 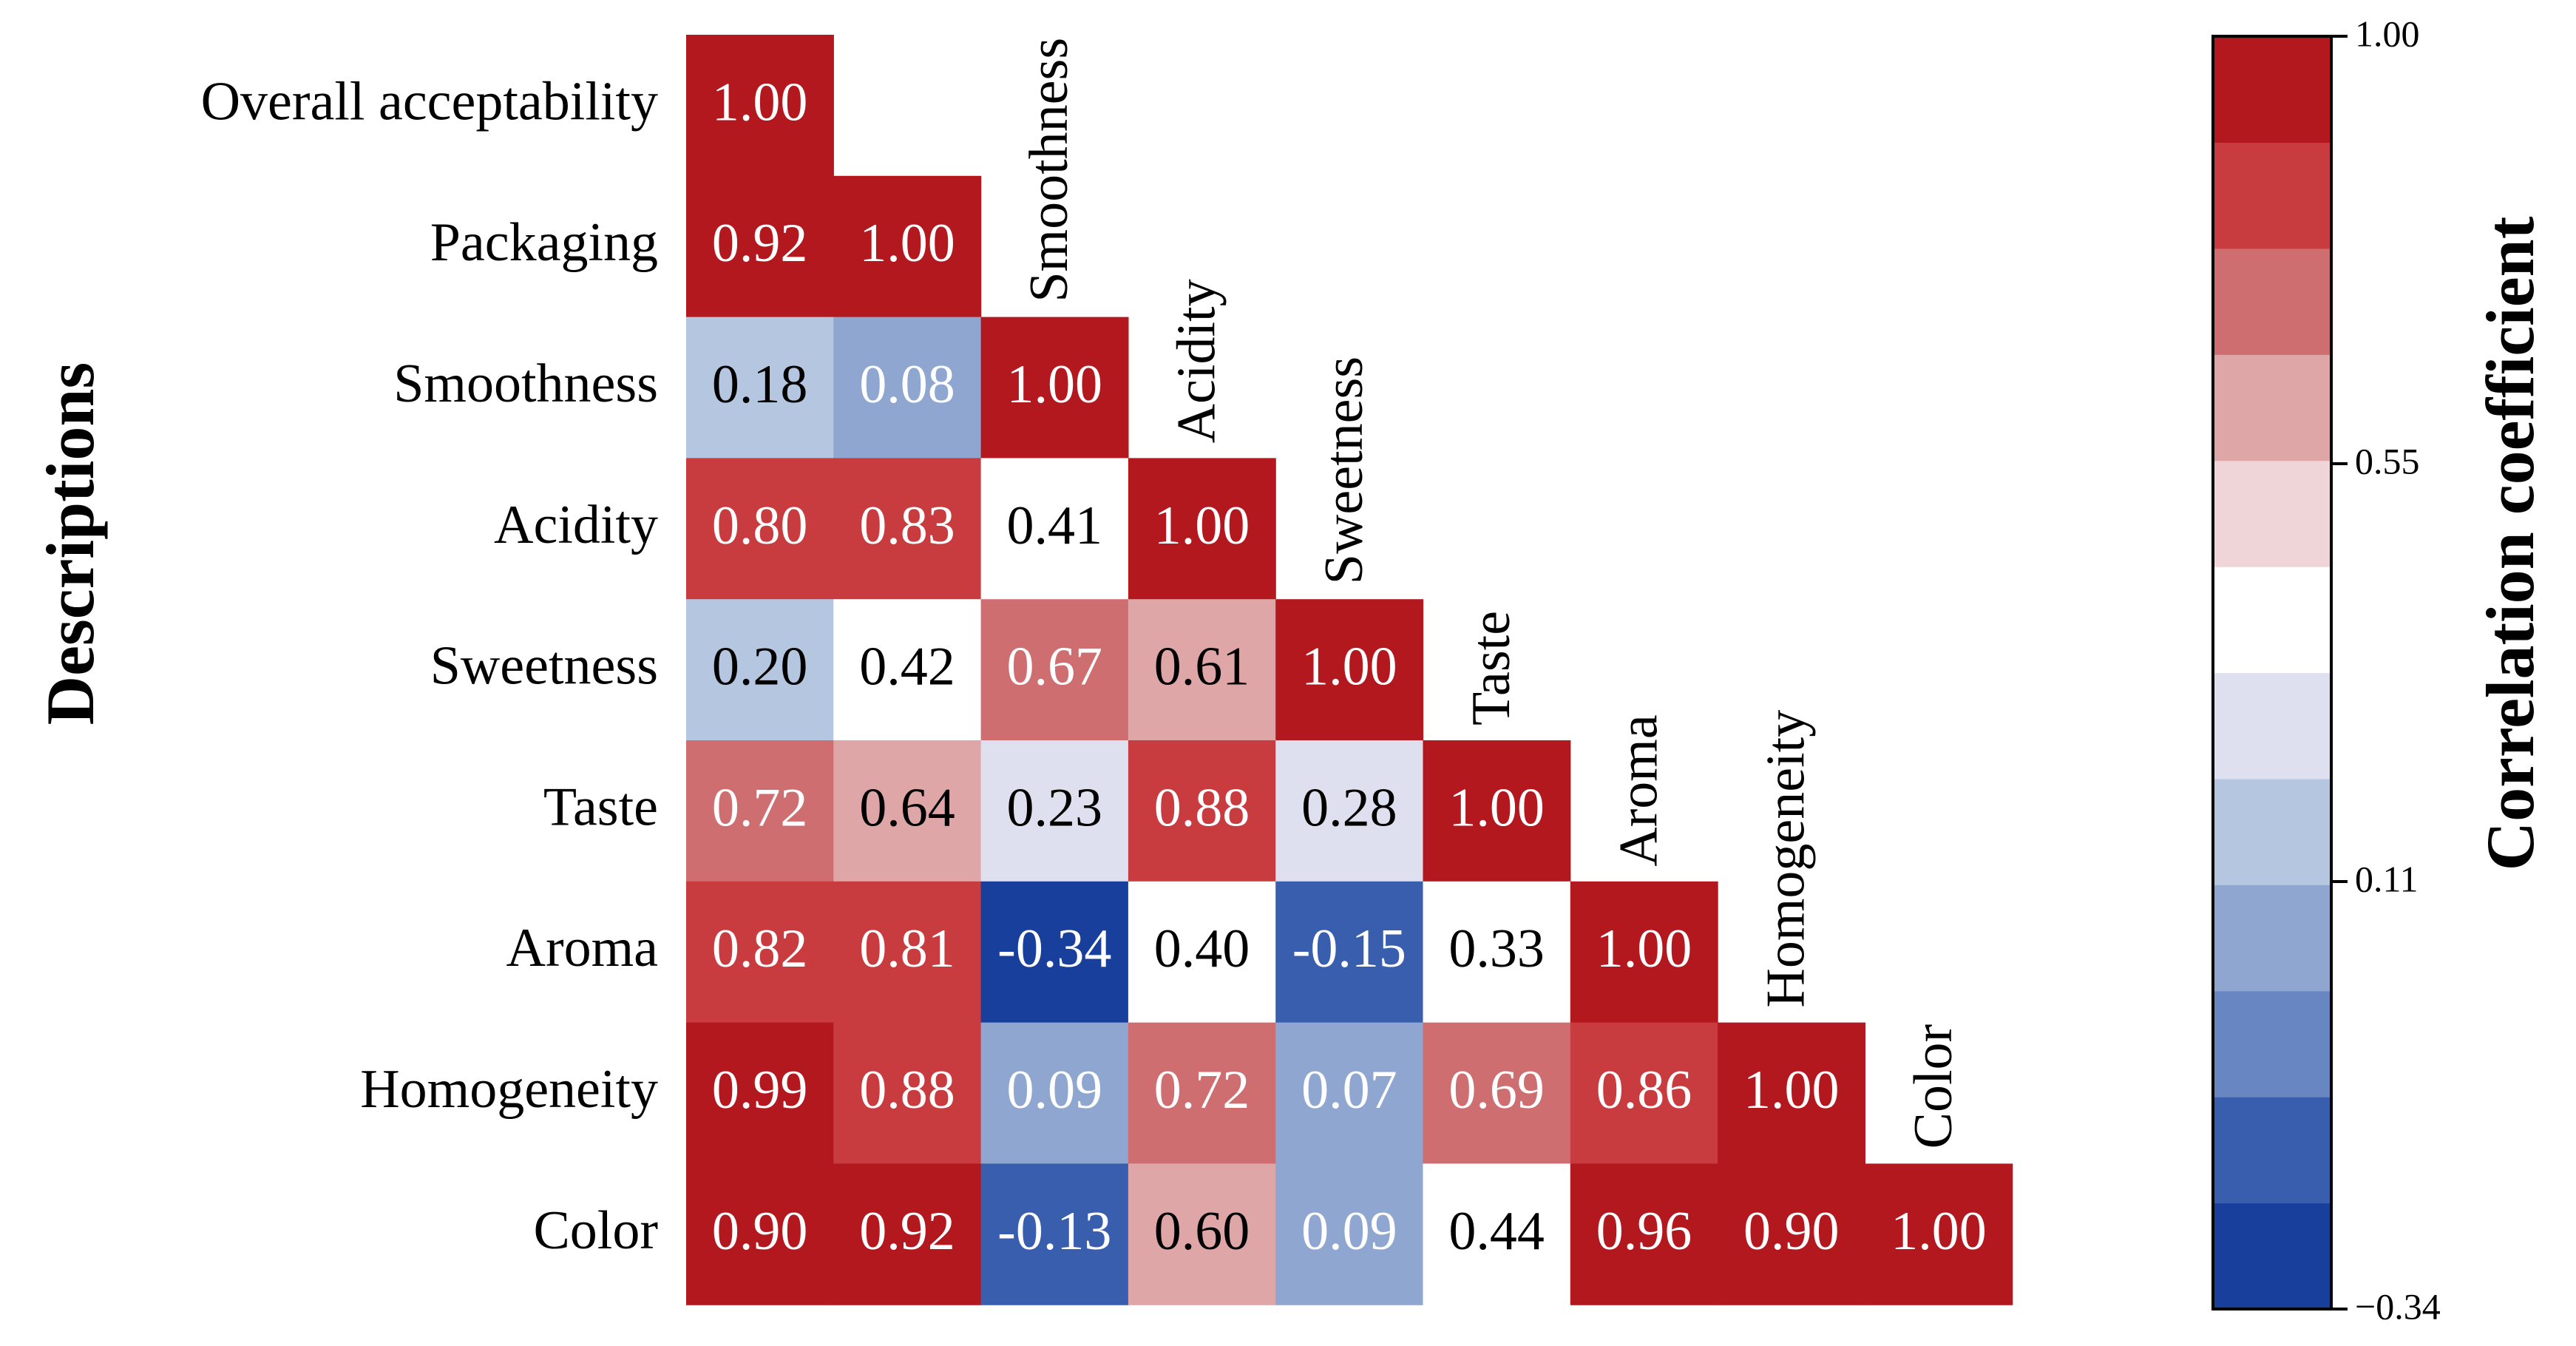 What do you see at coordinates (1202, 807) in the screenshot?
I see `cell-value-label: 0.88` at bounding box center [1202, 807].